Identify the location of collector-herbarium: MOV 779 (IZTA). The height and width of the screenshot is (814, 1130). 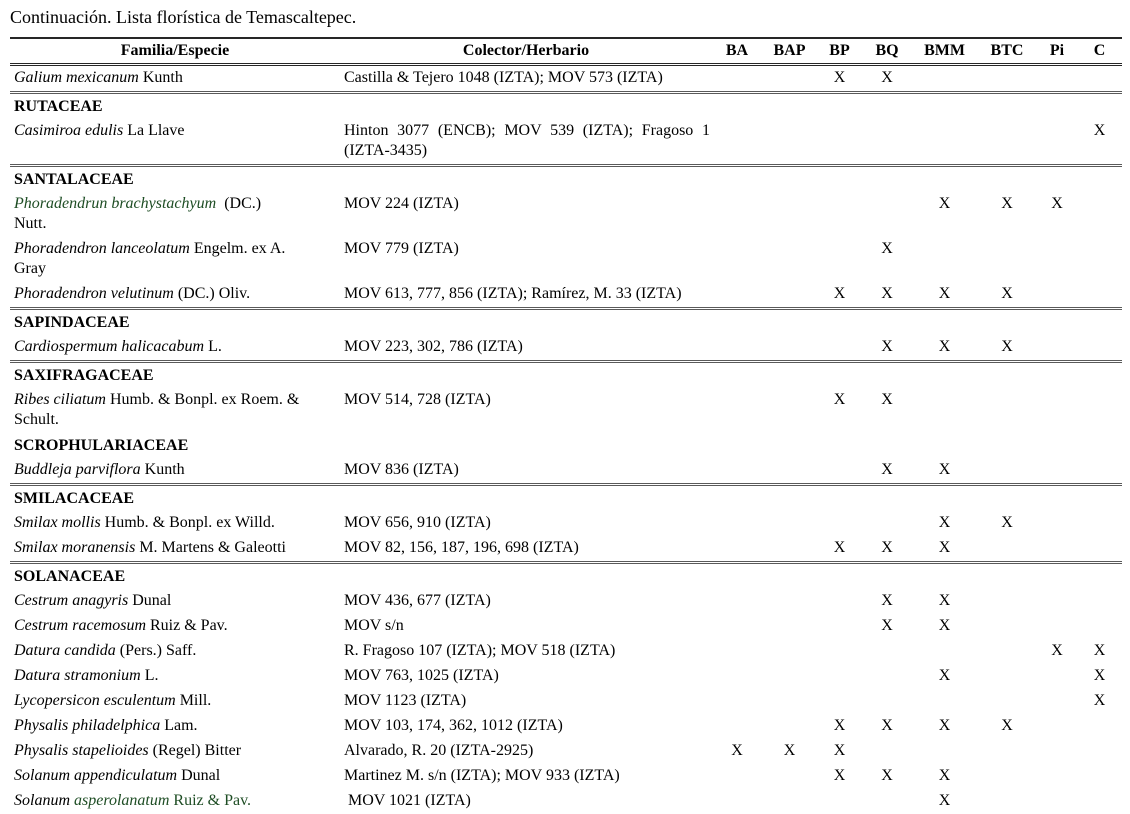
(526, 259).